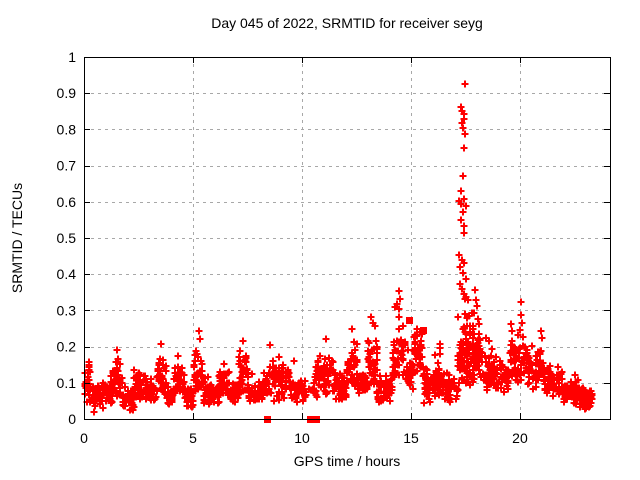 The width and height of the screenshot is (640, 480). What do you see at coordinates (67, 383) in the screenshot?
I see `y-tick-label: 0.1` at bounding box center [67, 383].